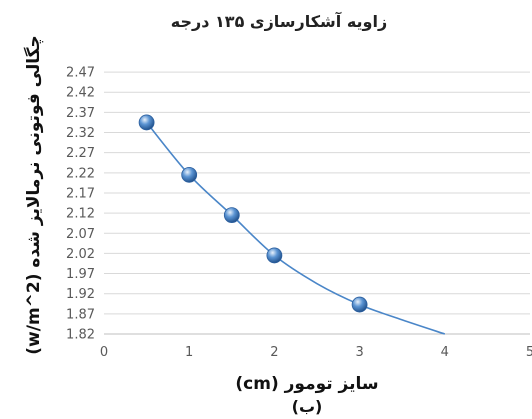 Image resolution: width=532 pixels, height=419 pixels. Describe the element at coordinates (189, 352) in the screenshot. I see `x-tick-label: 1` at that location.